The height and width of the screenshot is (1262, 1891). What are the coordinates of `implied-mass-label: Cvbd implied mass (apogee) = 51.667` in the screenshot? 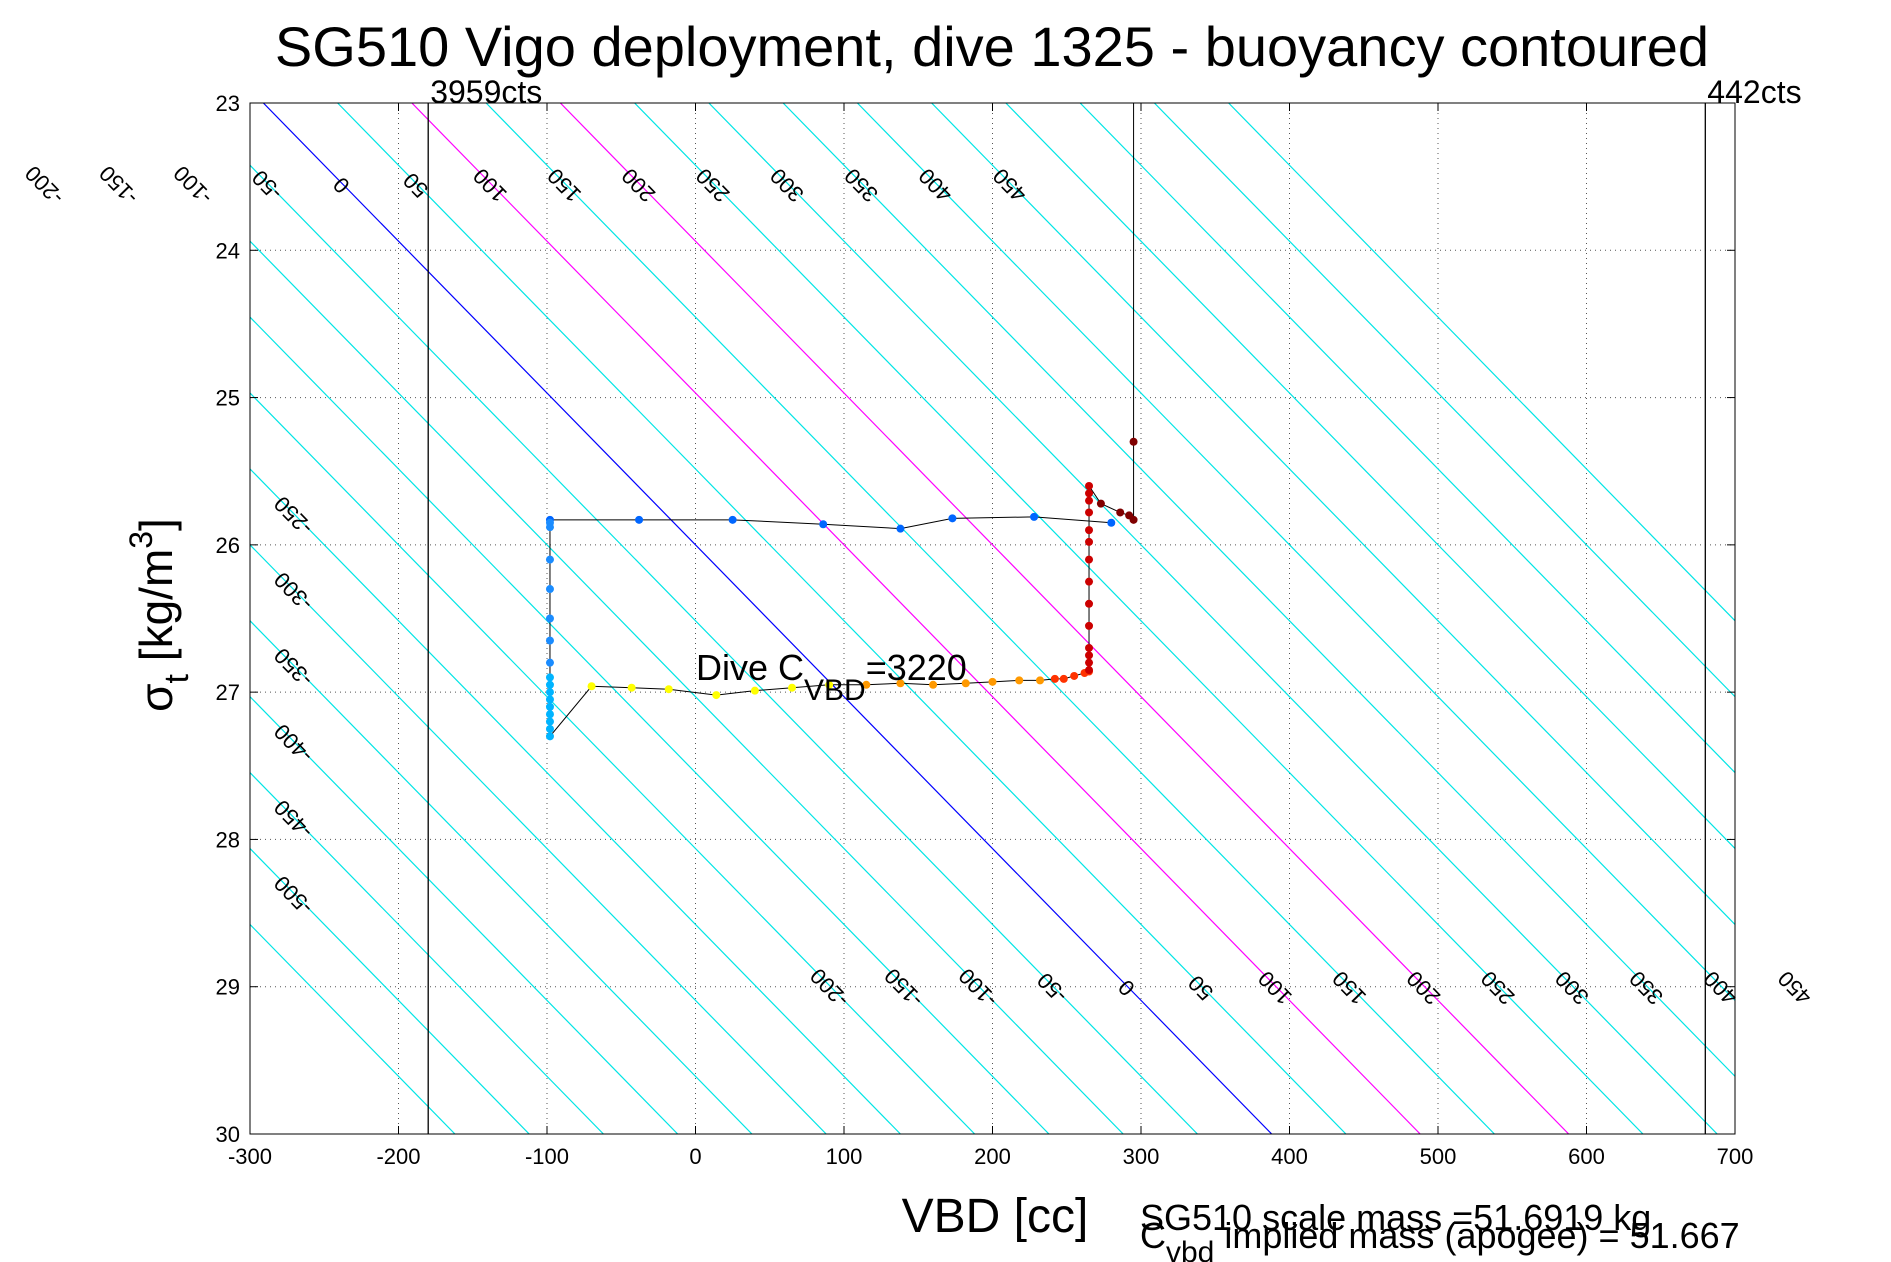 It's located at (1440, 1238).